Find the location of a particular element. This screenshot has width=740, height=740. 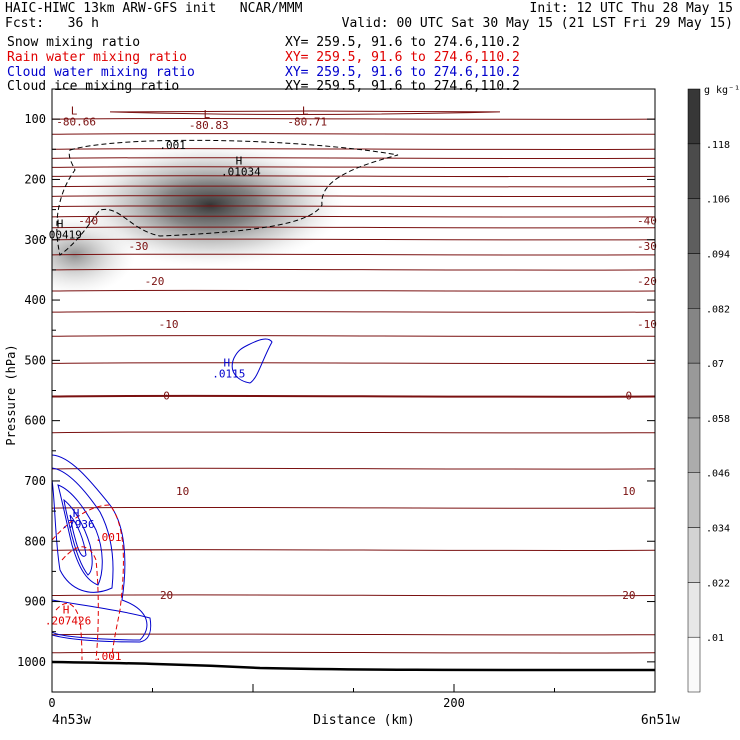

extremum-value: .01034 is located at coordinates (241, 171).